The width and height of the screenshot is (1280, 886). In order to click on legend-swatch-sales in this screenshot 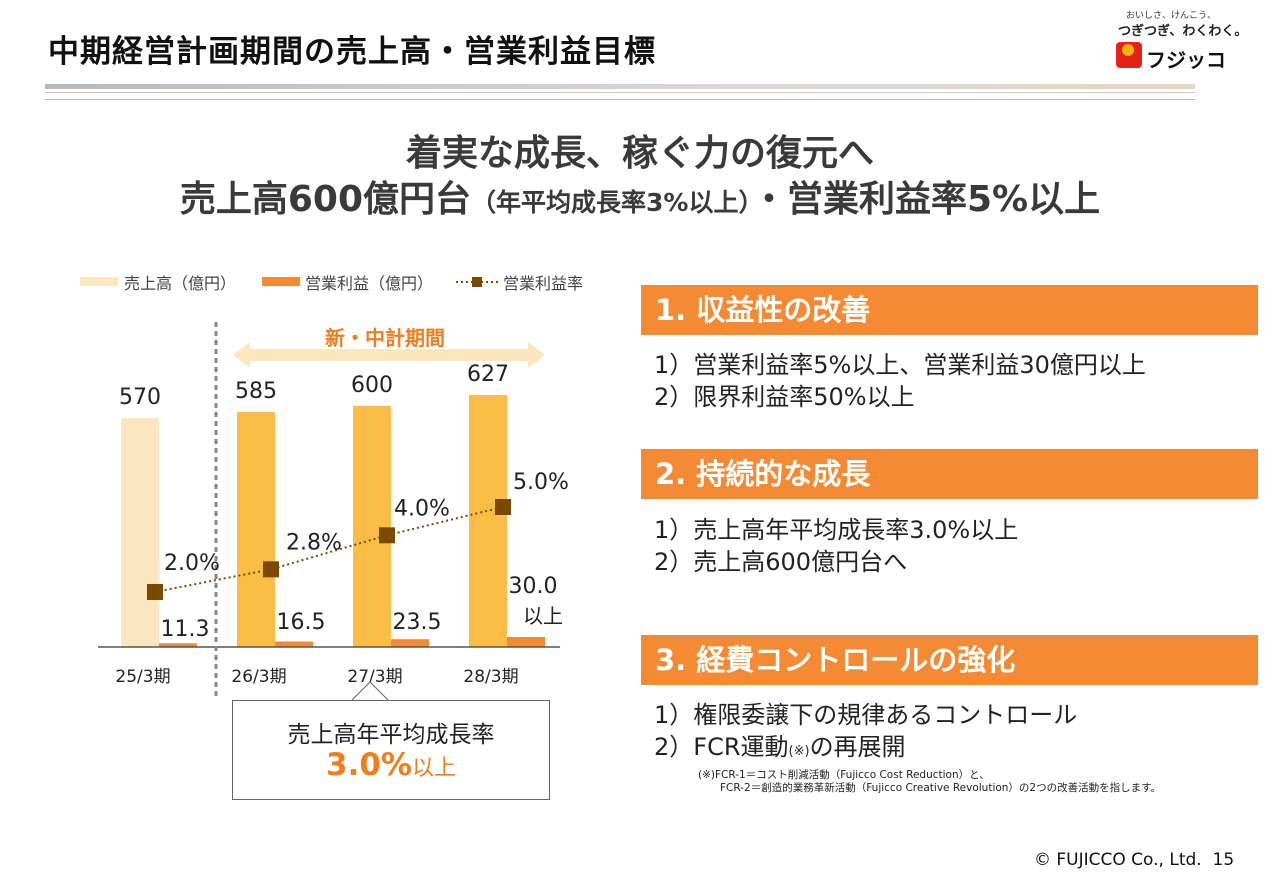, I will do `click(99, 281)`.